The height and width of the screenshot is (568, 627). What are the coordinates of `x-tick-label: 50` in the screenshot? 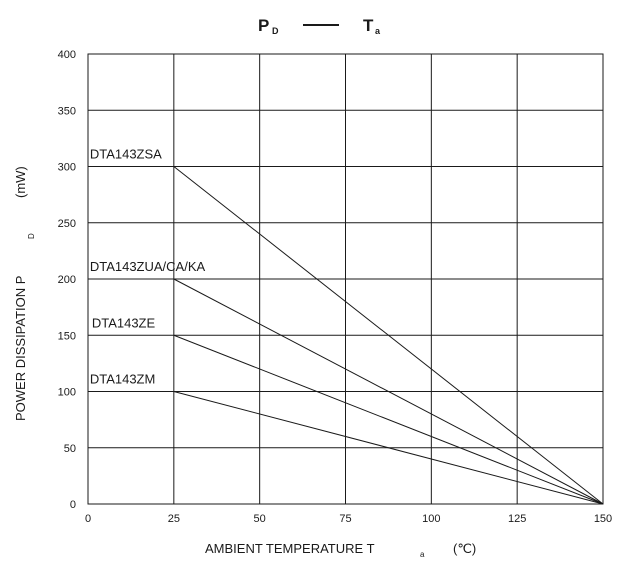 It's located at (260, 519).